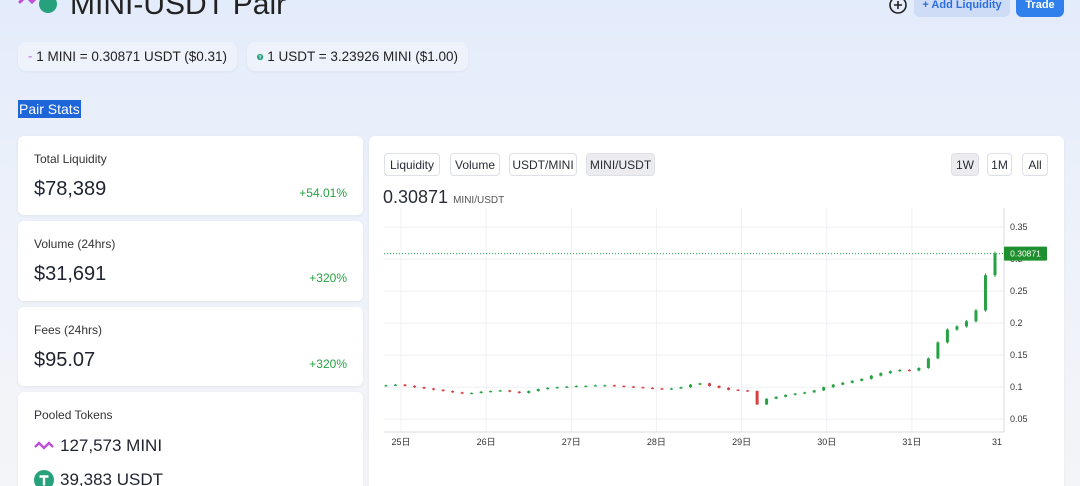 This screenshot has height=486, width=1080. Describe the element at coordinates (1019, 227) in the screenshot. I see `y-tick-label: 0.35` at that location.